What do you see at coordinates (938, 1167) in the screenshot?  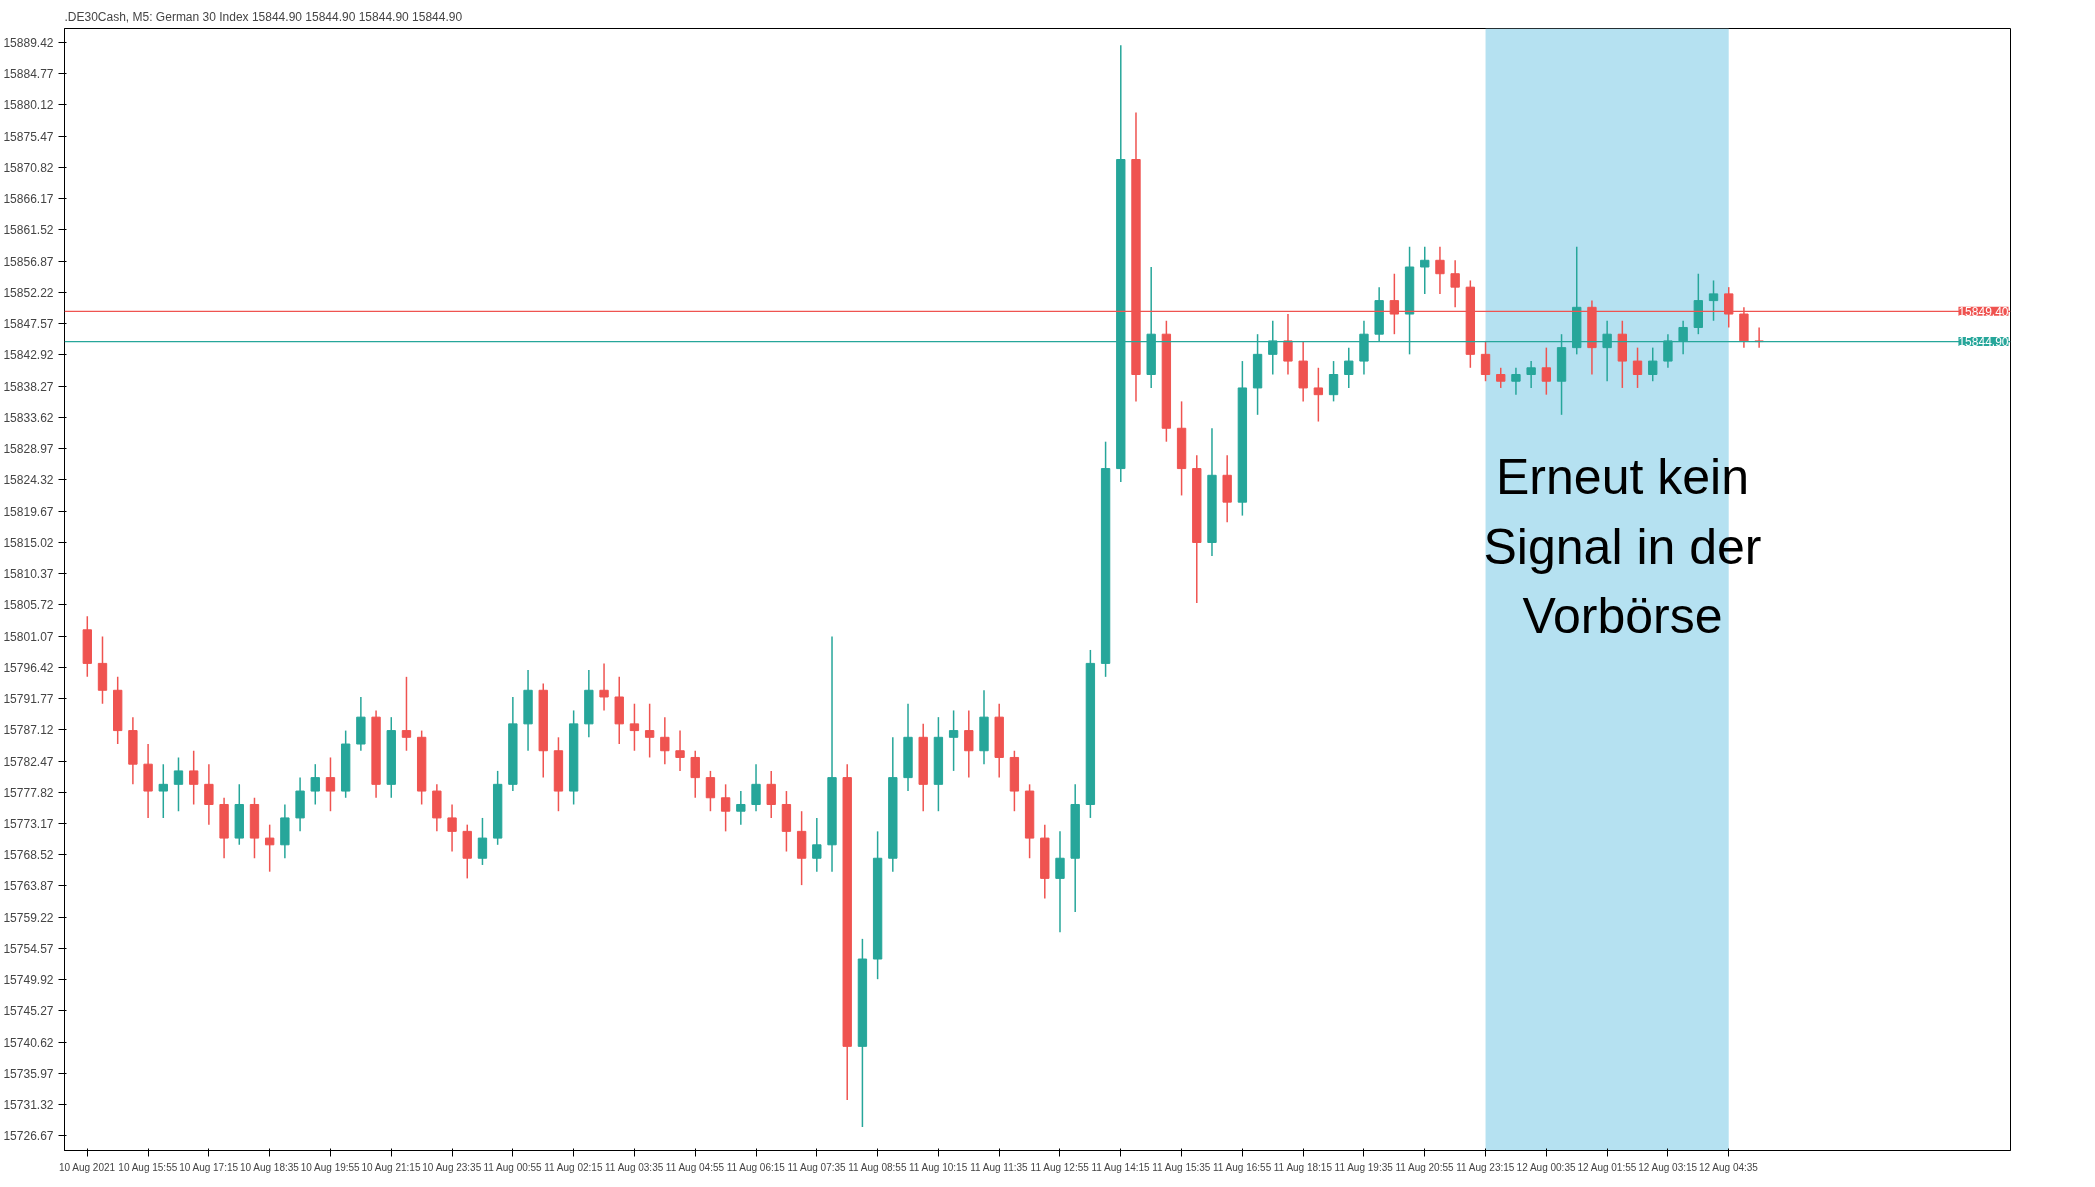 I see `x-tick-label: 11 Aug 10:15` at bounding box center [938, 1167].